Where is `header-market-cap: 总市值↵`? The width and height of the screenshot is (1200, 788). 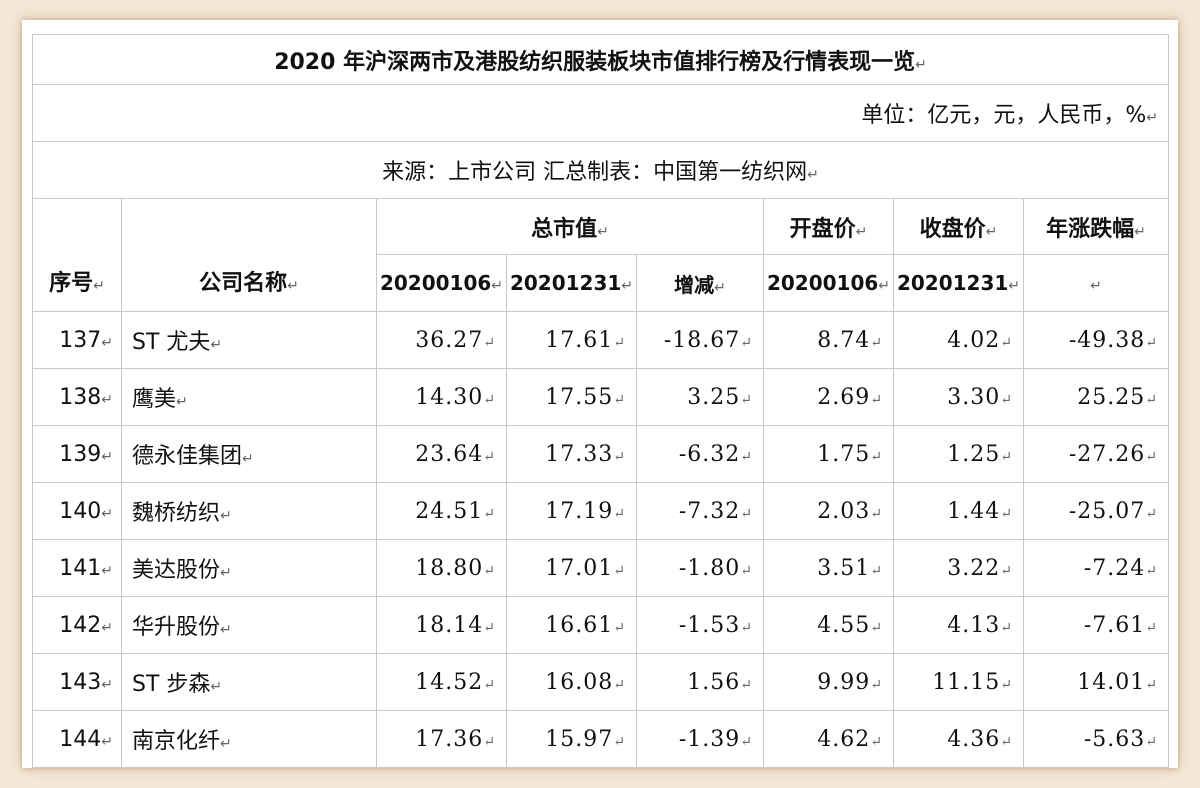
header-market-cap: 总市值↵ is located at coordinates (570, 226).